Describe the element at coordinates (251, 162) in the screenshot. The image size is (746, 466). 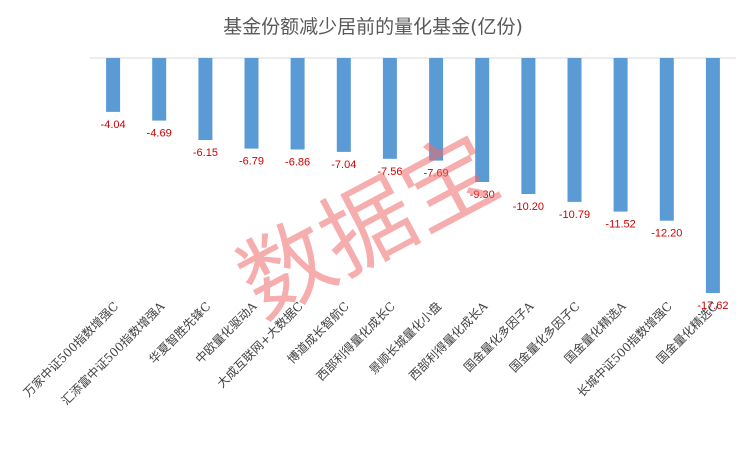
I see `data-label: -6.79` at that location.